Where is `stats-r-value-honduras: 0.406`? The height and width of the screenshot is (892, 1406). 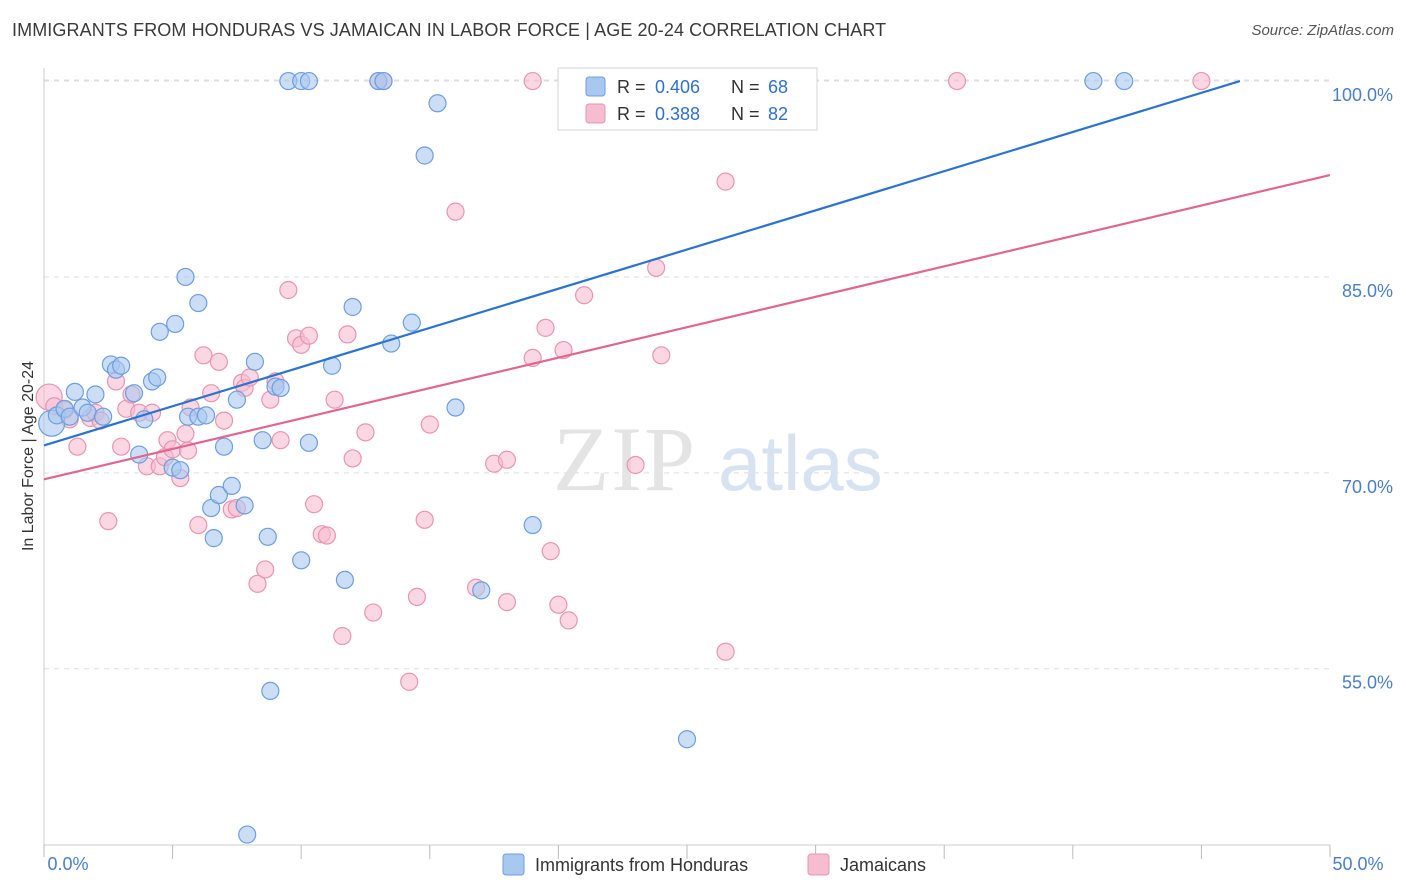 stats-r-value-honduras: 0.406 is located at coordinates (677, 87).